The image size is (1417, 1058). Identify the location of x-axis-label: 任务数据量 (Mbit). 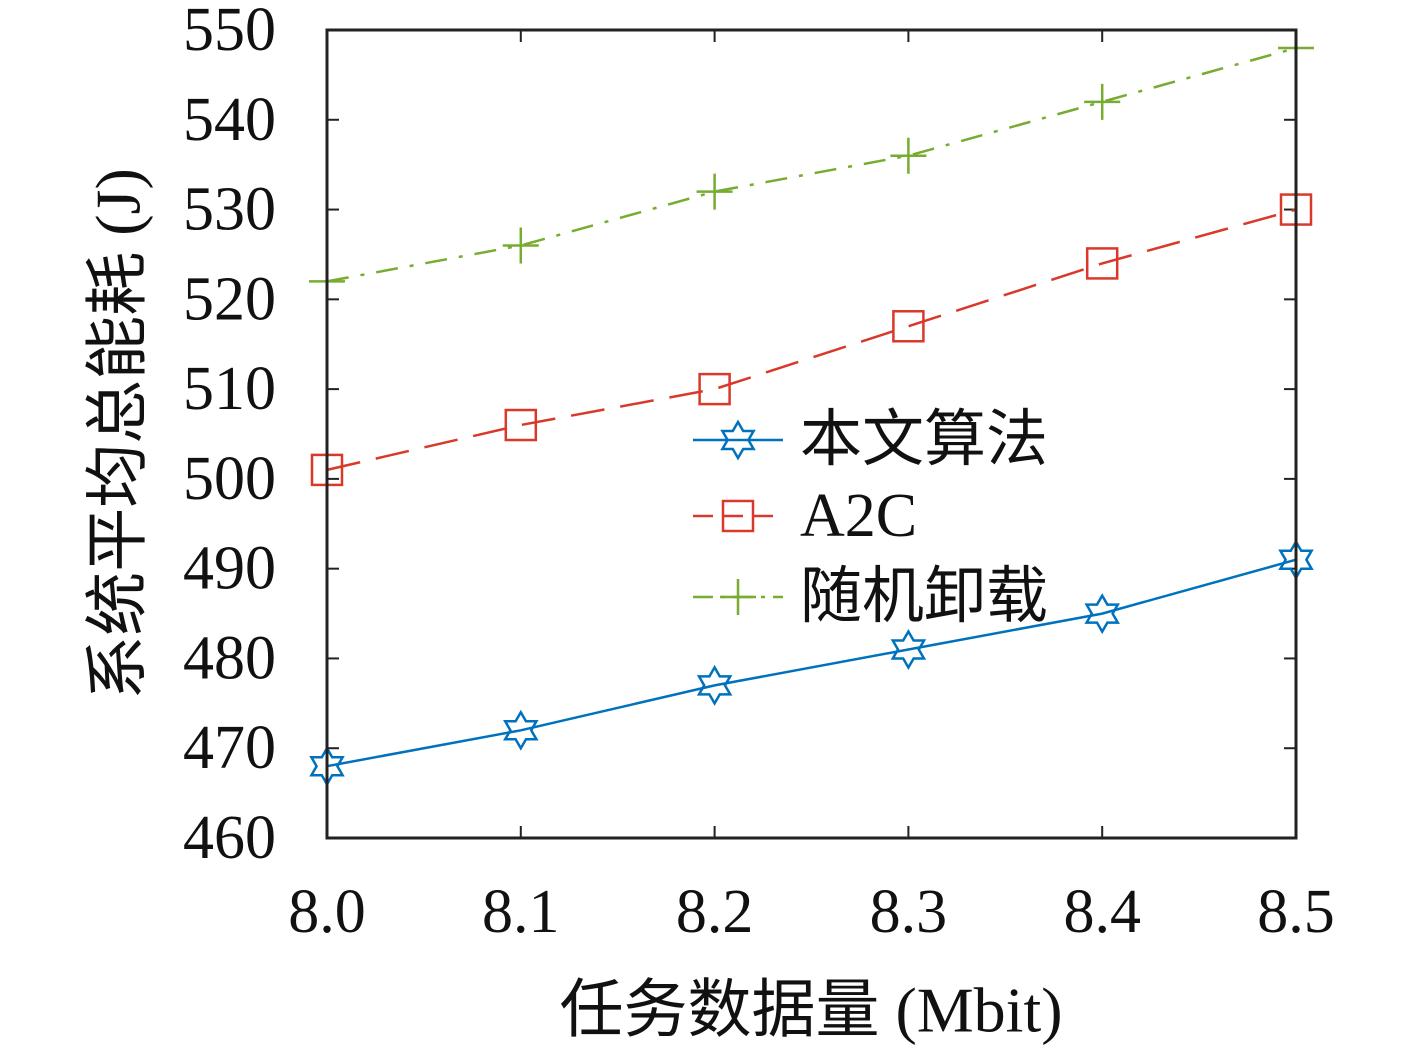
(810, 1010).